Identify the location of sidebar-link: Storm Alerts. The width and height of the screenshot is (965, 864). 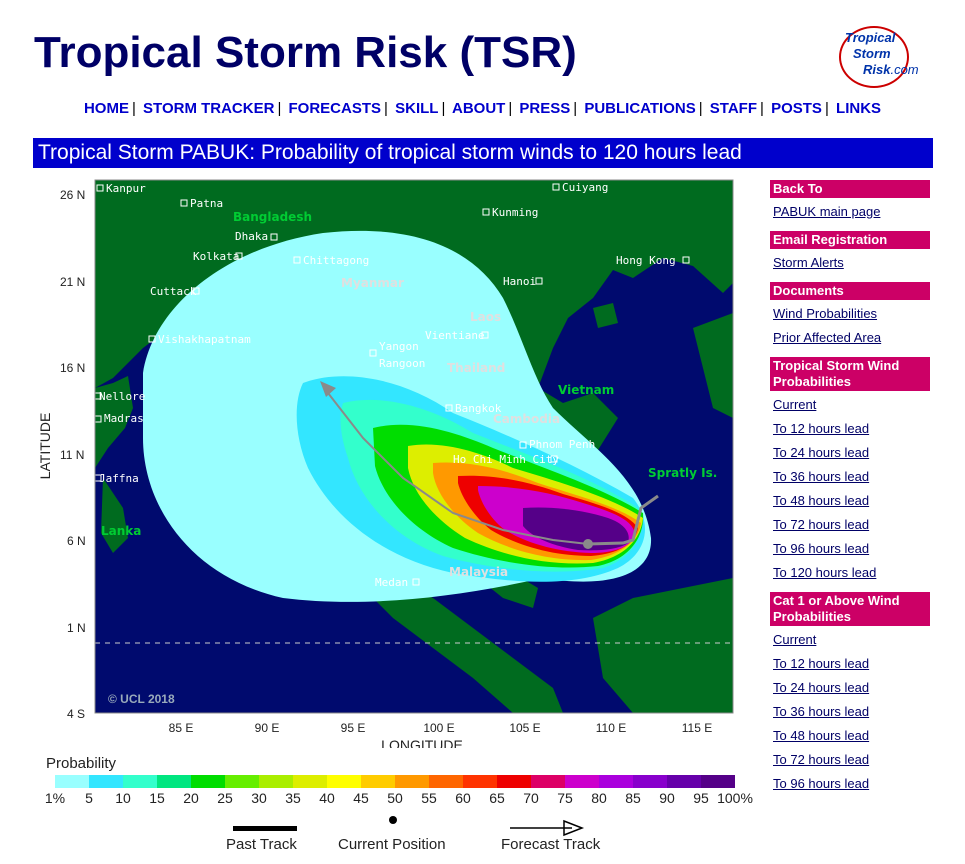
(808, 262).